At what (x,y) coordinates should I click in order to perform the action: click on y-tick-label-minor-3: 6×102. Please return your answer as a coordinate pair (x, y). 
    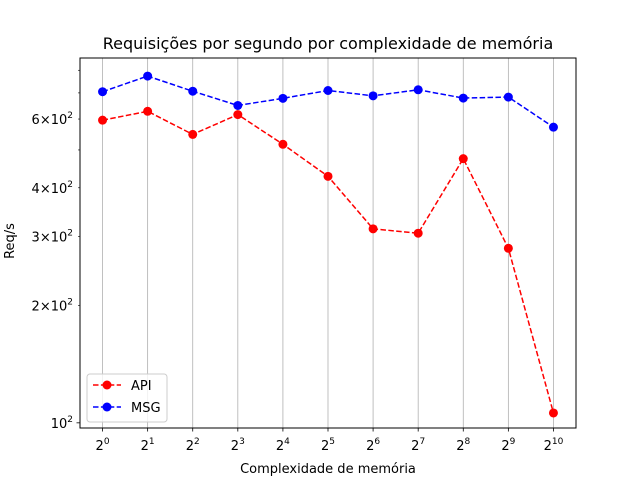
    Looking at the image, I should click on (52, 119).